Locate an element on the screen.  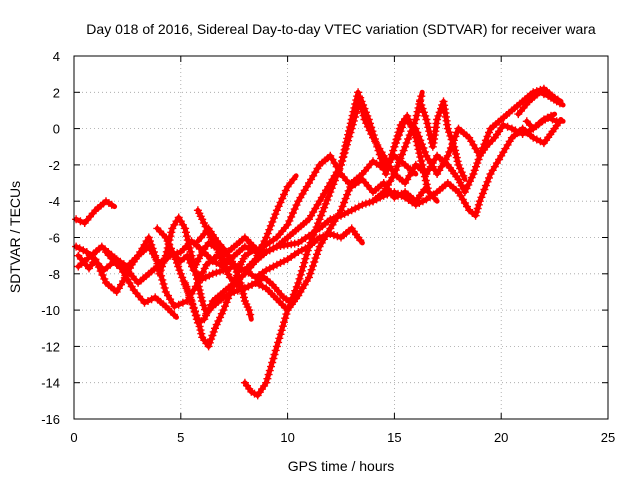
y-tick-label: -2 is located at coordinates (54, 165).